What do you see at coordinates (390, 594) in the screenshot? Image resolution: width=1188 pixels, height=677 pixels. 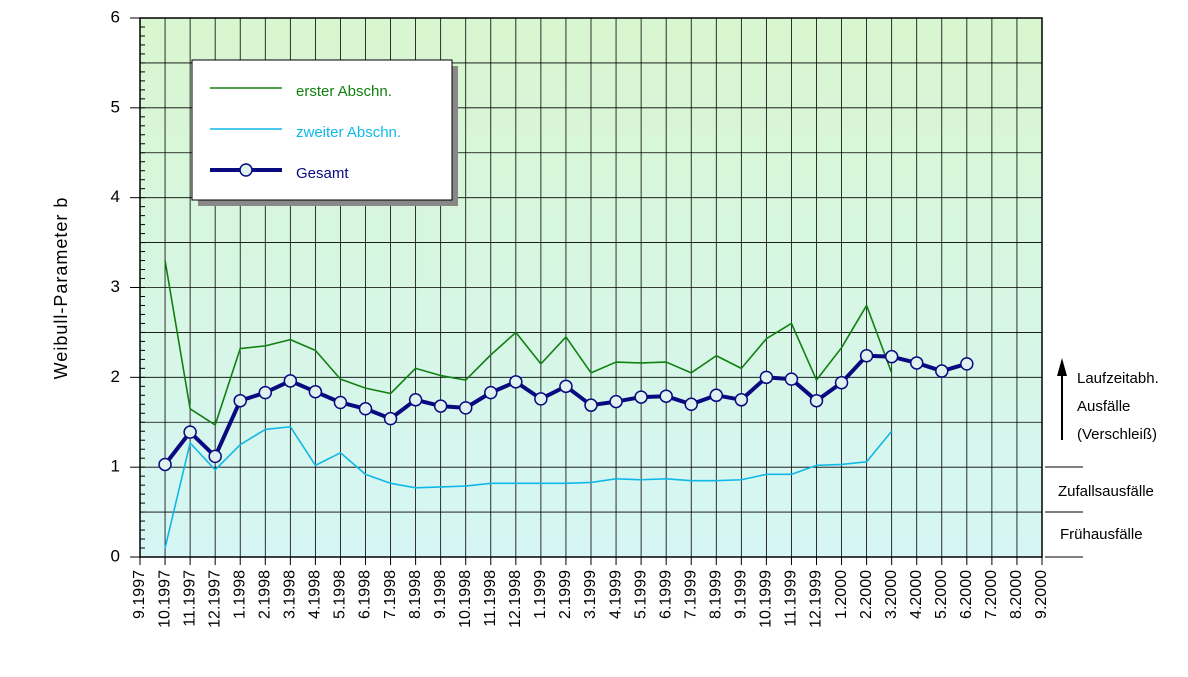 I see `x-tick-label: 7.1998` at bounding box center [390, 594].